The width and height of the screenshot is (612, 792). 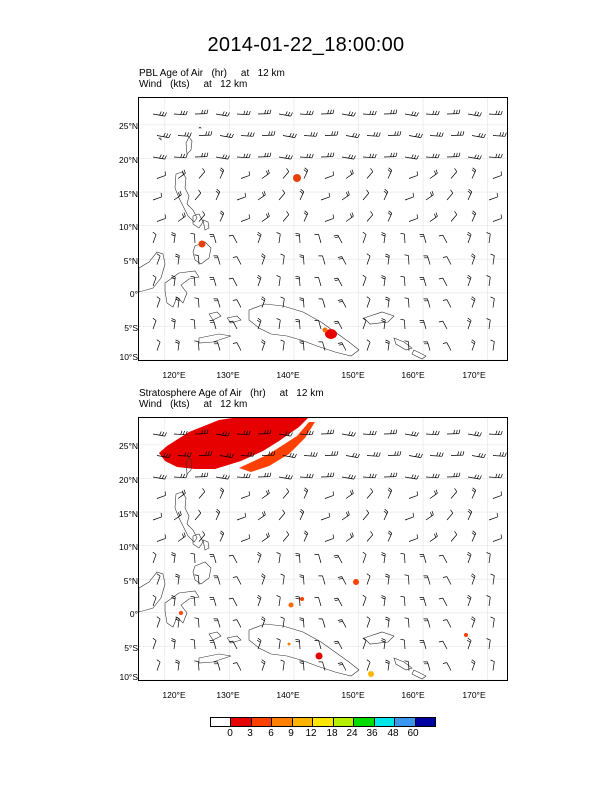 I want to click on panel2-lon-label: 160°E, so click(x=413, y=695).